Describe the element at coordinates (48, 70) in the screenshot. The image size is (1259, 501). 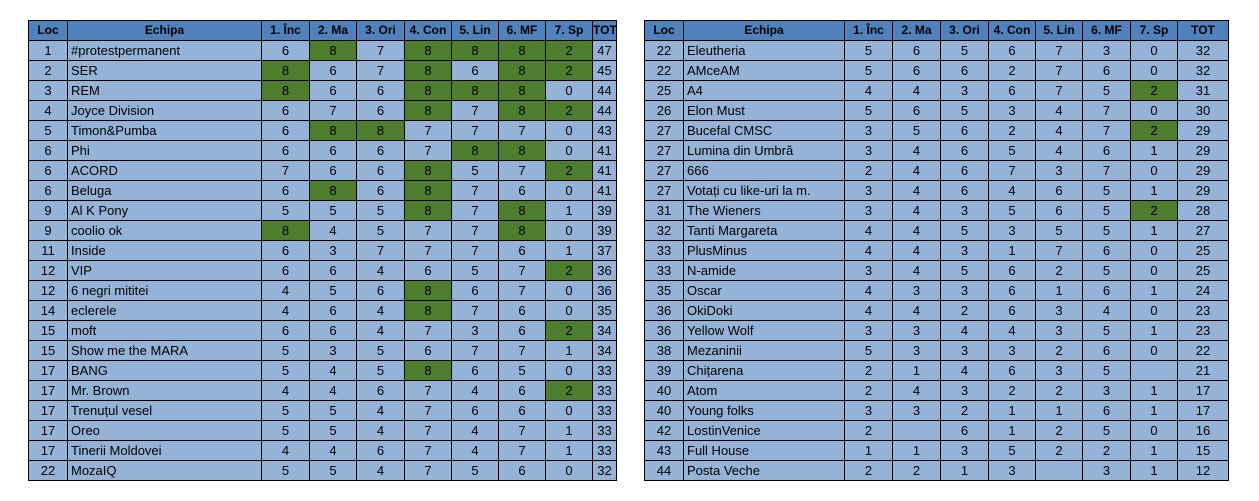
I see `rank-cell: 2` at that location.